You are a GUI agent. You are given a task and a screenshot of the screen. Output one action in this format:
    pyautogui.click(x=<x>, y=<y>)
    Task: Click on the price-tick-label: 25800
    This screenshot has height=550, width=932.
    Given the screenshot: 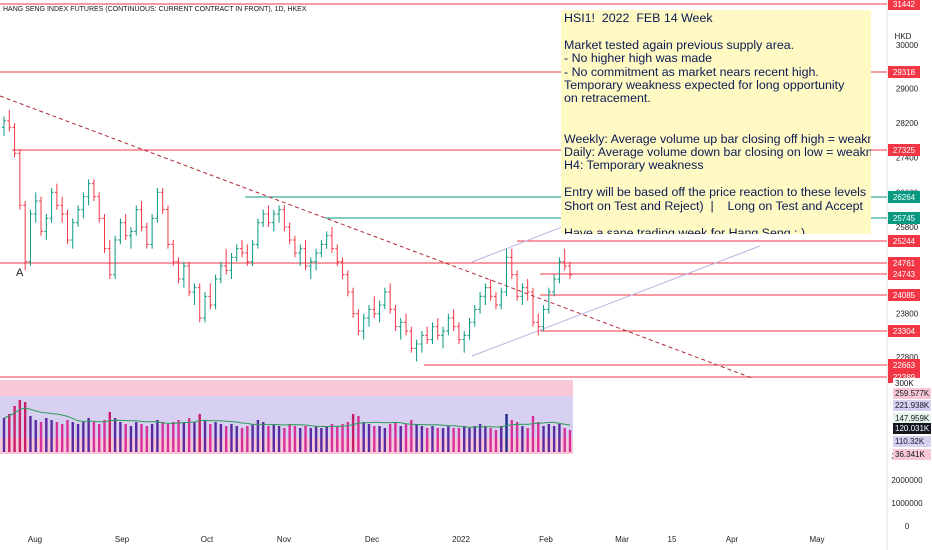 What is the action you would take?
    pyautogui.click(x=907, y=227)
    